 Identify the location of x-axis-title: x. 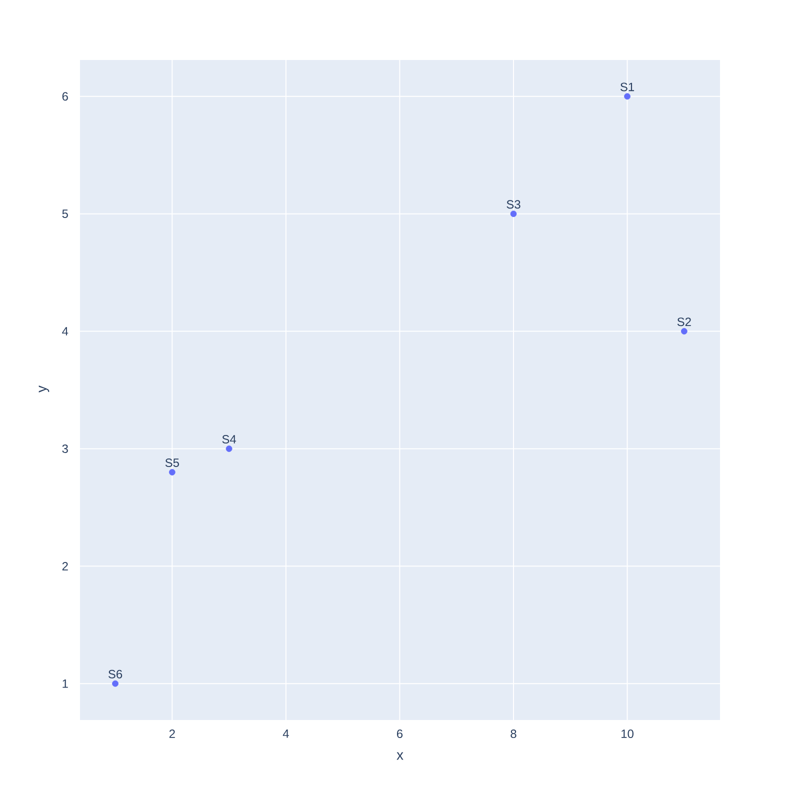
(400, 756).